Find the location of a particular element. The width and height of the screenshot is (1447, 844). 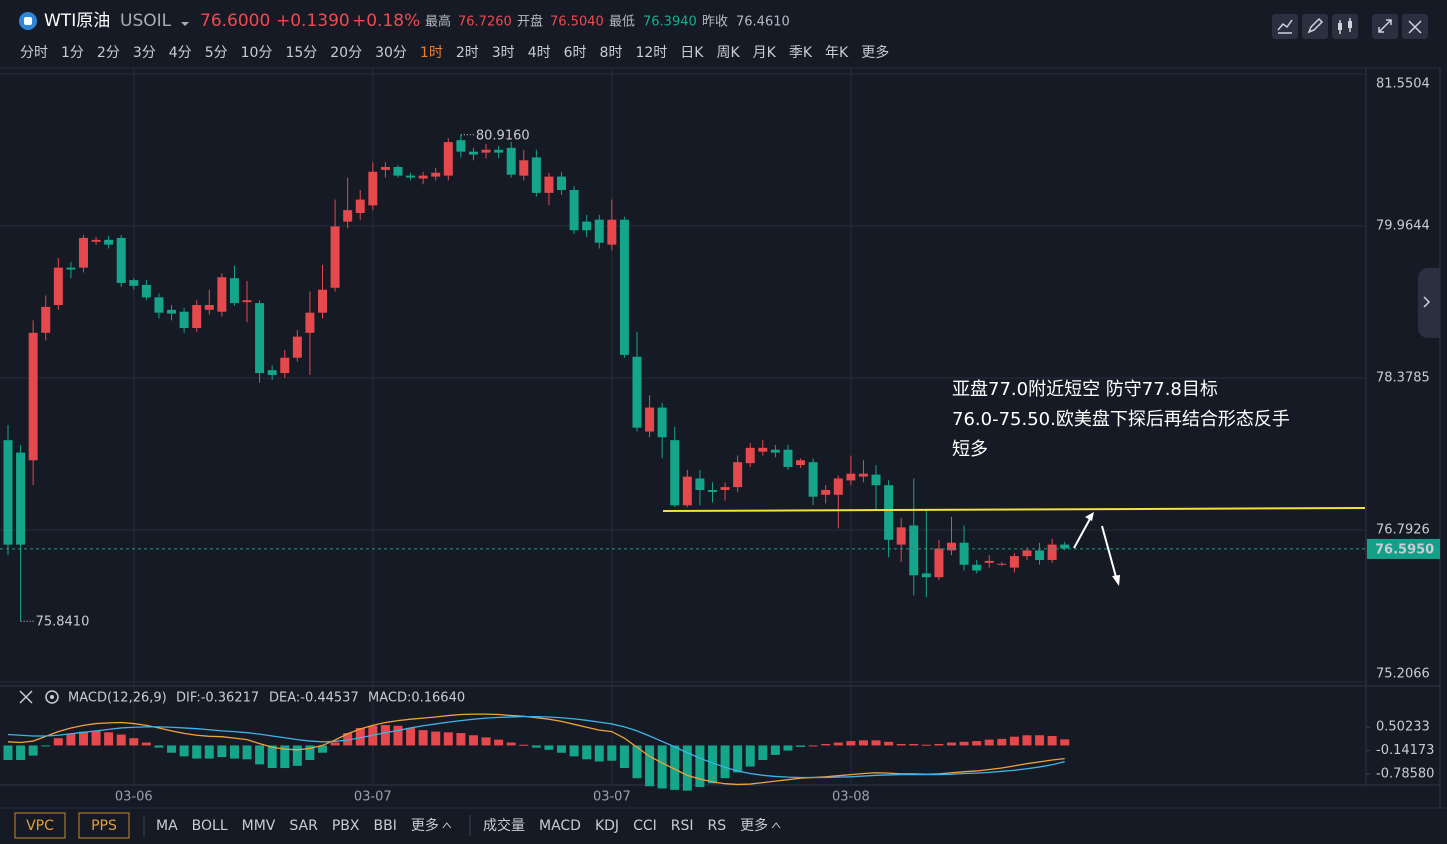

indicator-button: SAR is located at coordinates (303, 826).